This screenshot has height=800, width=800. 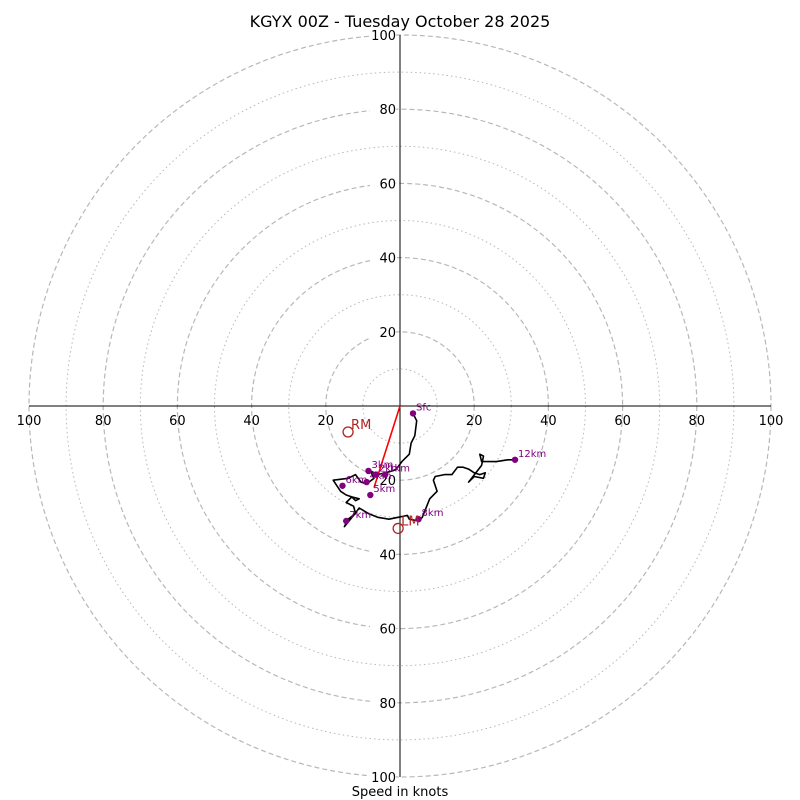 I want to click on height-marker-label-3km: 3km, so click(x=382, y=465).